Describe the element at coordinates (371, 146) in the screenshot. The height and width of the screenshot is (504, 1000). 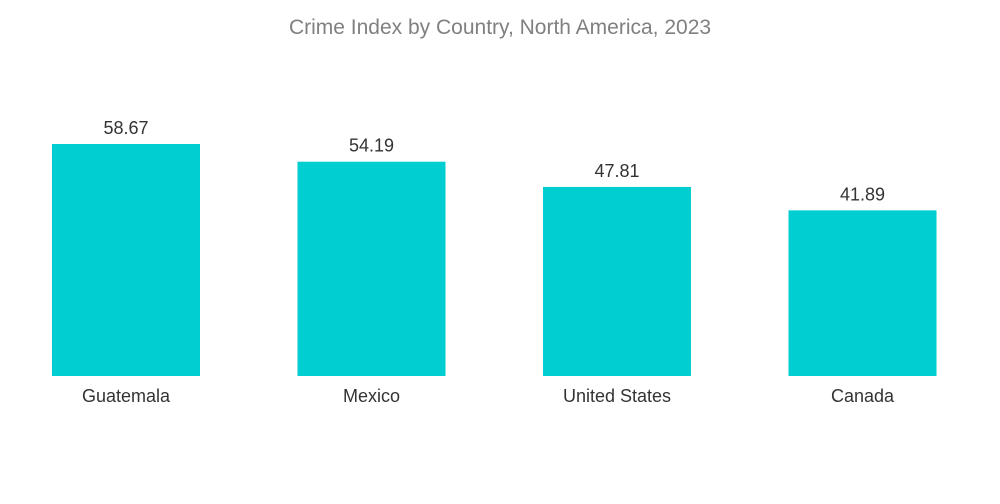
I see `value-label-mexico: 54.19` at that location.